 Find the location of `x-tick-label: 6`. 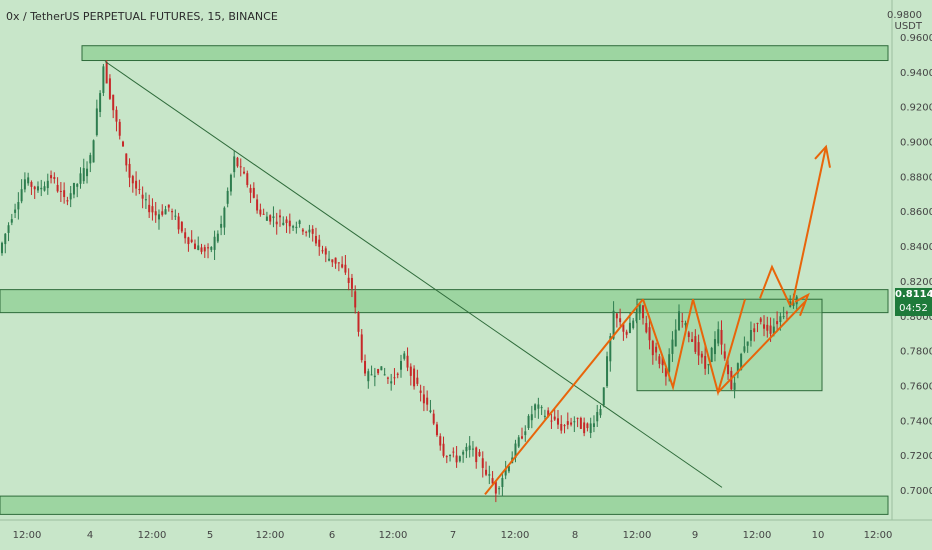

x-tick-label: 6 is located at coordinates (332, 535).